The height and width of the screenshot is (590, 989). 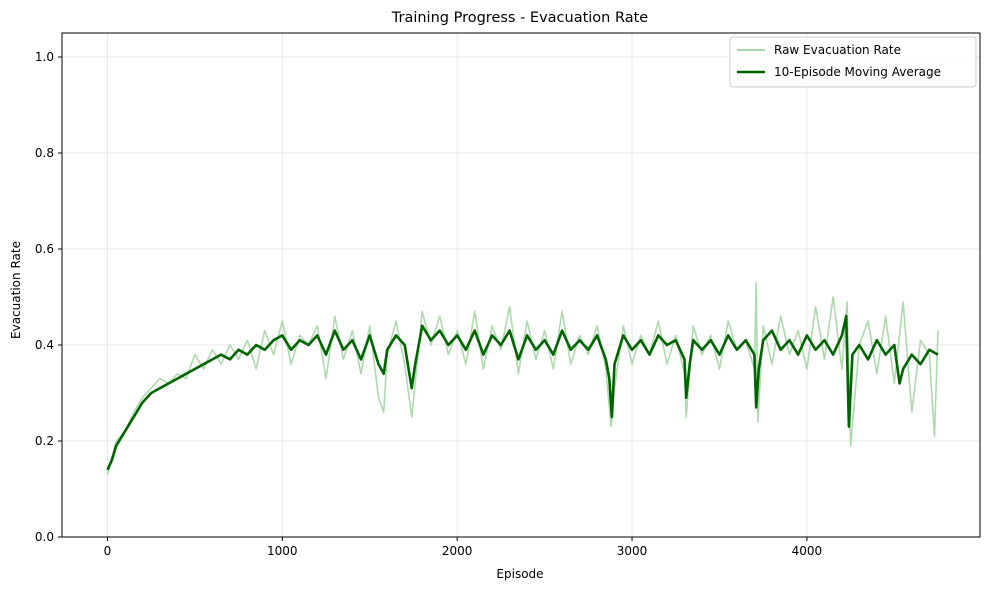 I want to click on y-axis-label: Evacuation Rate, so click(x=16, y=290).